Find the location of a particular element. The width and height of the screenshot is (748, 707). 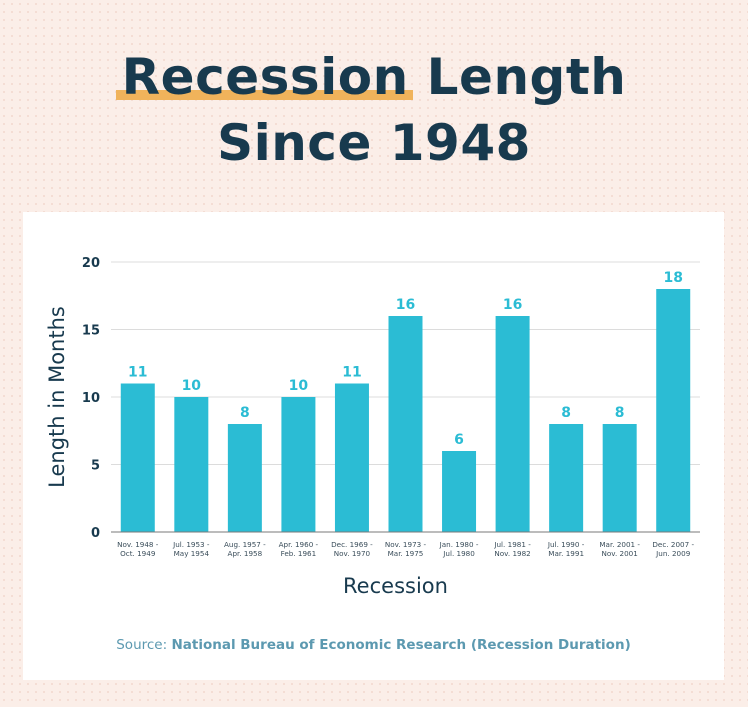

x-tick-label: Apr. 1960 -Feb. 1961 is located at coordinates (299, 549).